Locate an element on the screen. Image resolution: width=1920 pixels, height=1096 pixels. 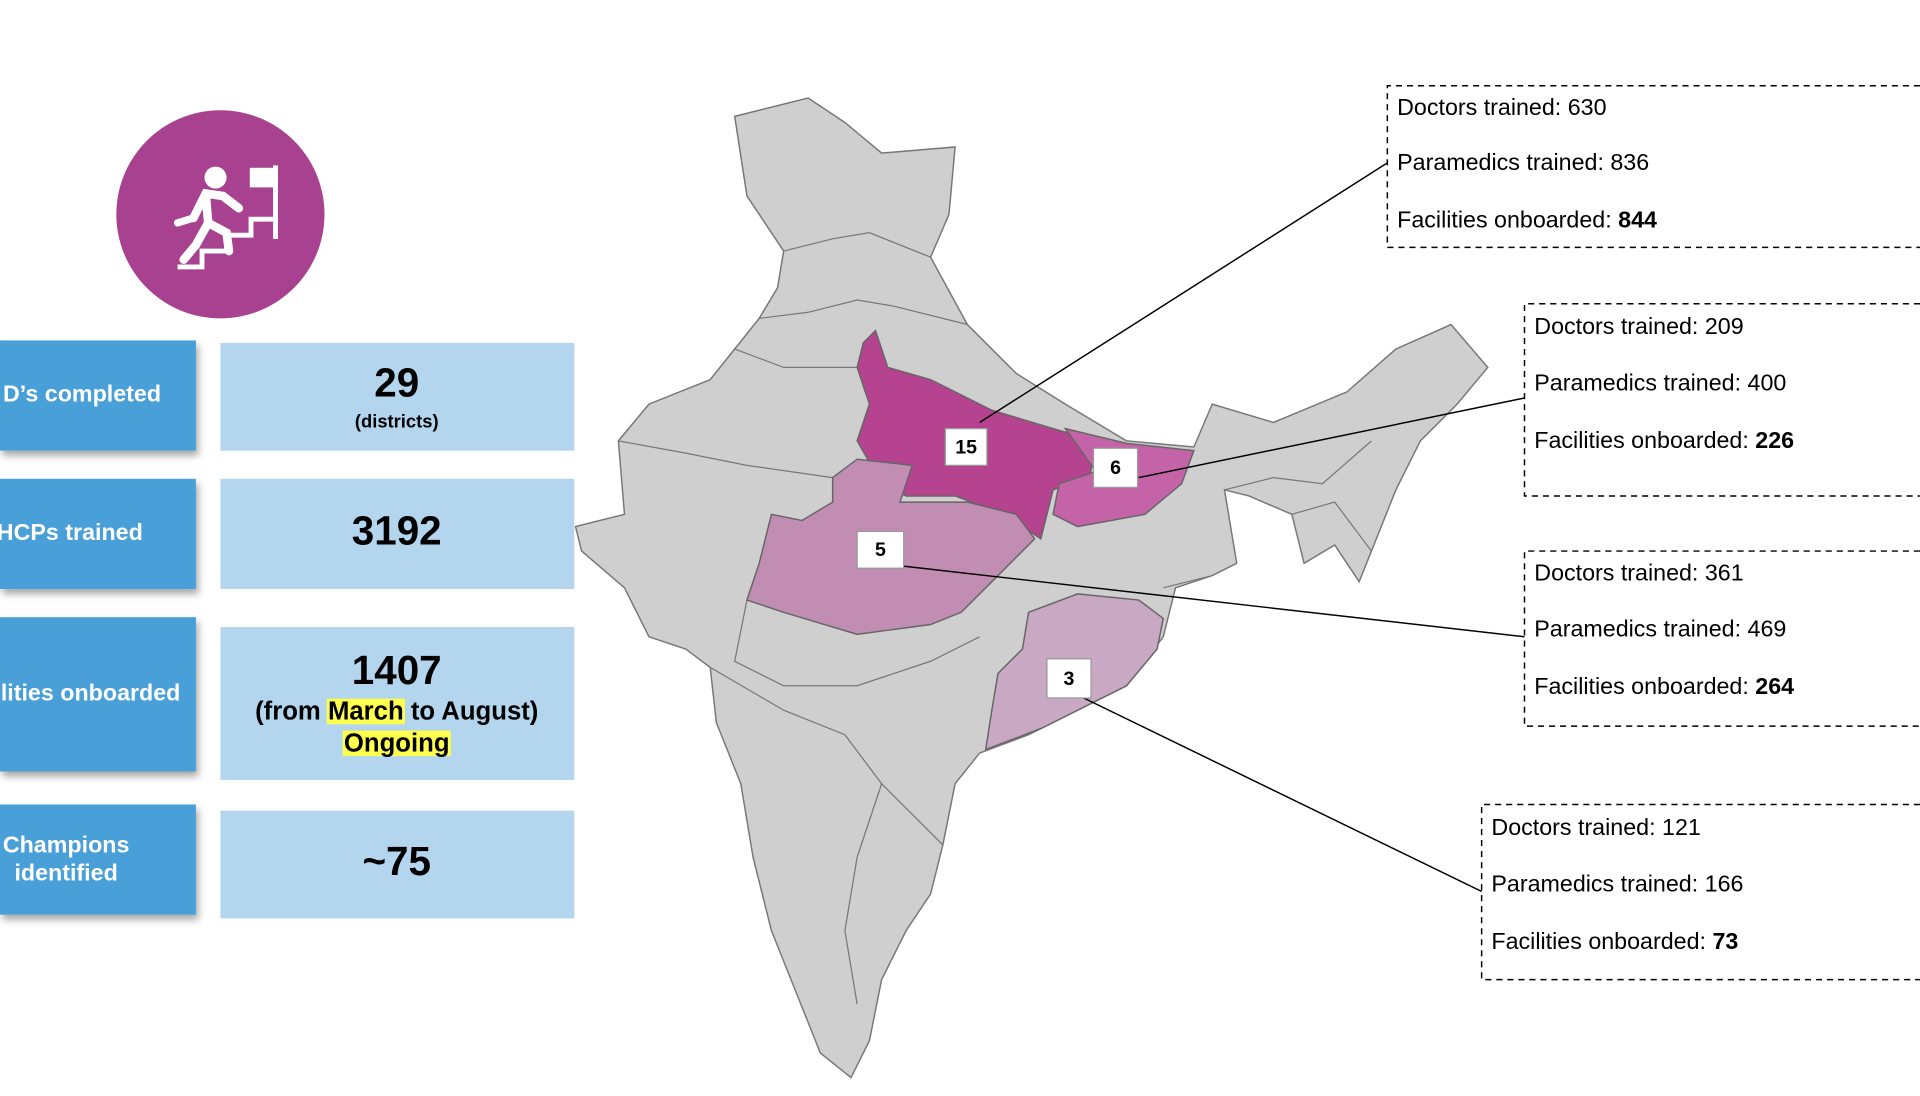
marker-label: 15 is located at coordinates (966, 447).